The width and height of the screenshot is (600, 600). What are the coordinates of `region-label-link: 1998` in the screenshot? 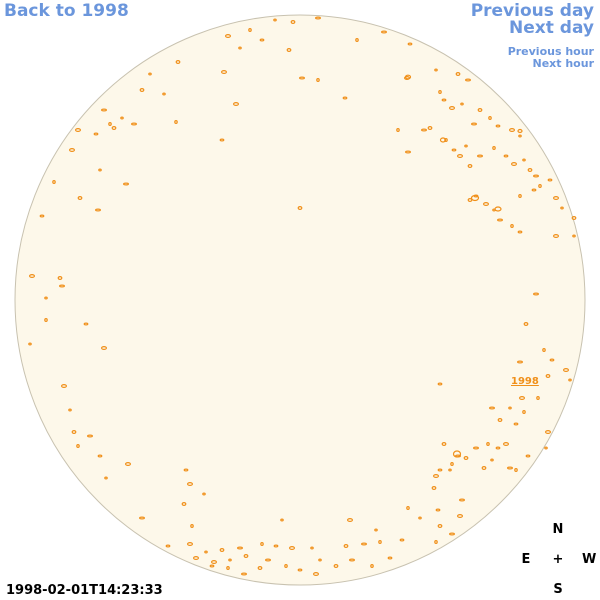 It's located at (525, 381).